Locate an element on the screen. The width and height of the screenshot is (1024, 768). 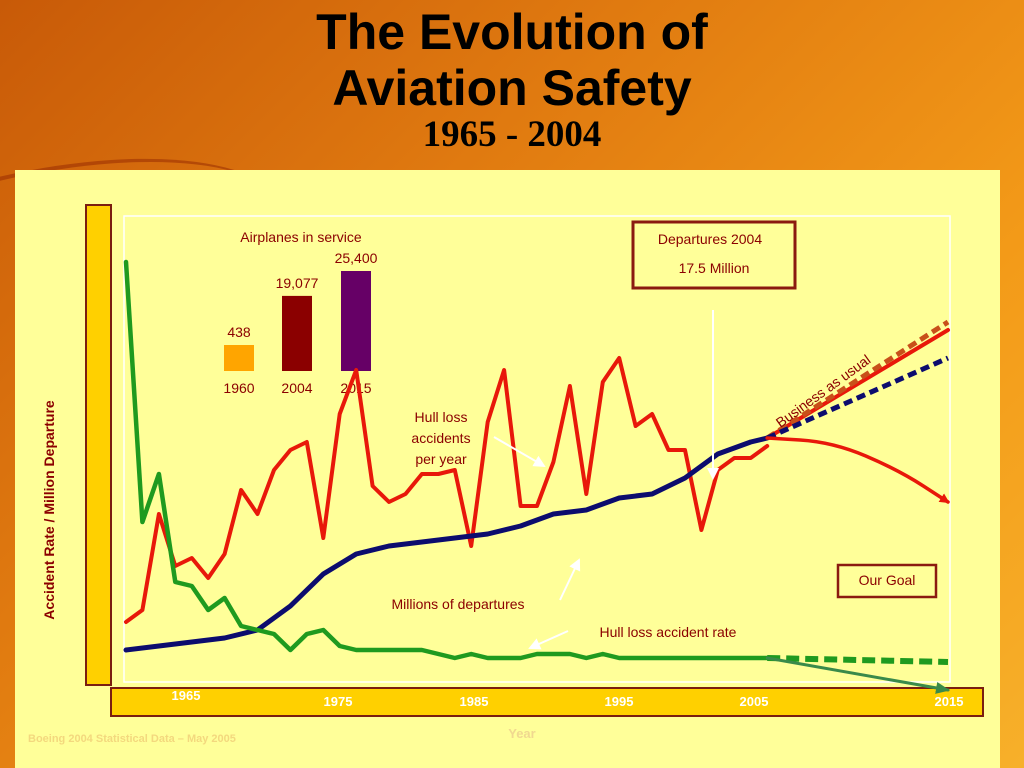
x-tick-label: 1985 is located at coordinates (474, 701).